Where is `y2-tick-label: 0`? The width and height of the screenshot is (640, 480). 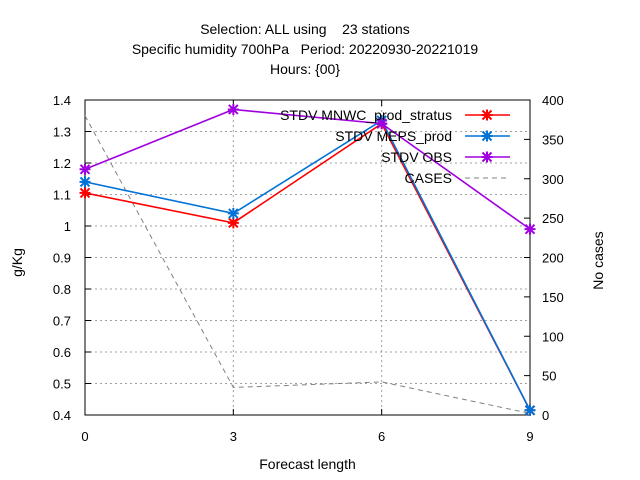
y2-tick-label: 0 is located at coordinates (545, 415).